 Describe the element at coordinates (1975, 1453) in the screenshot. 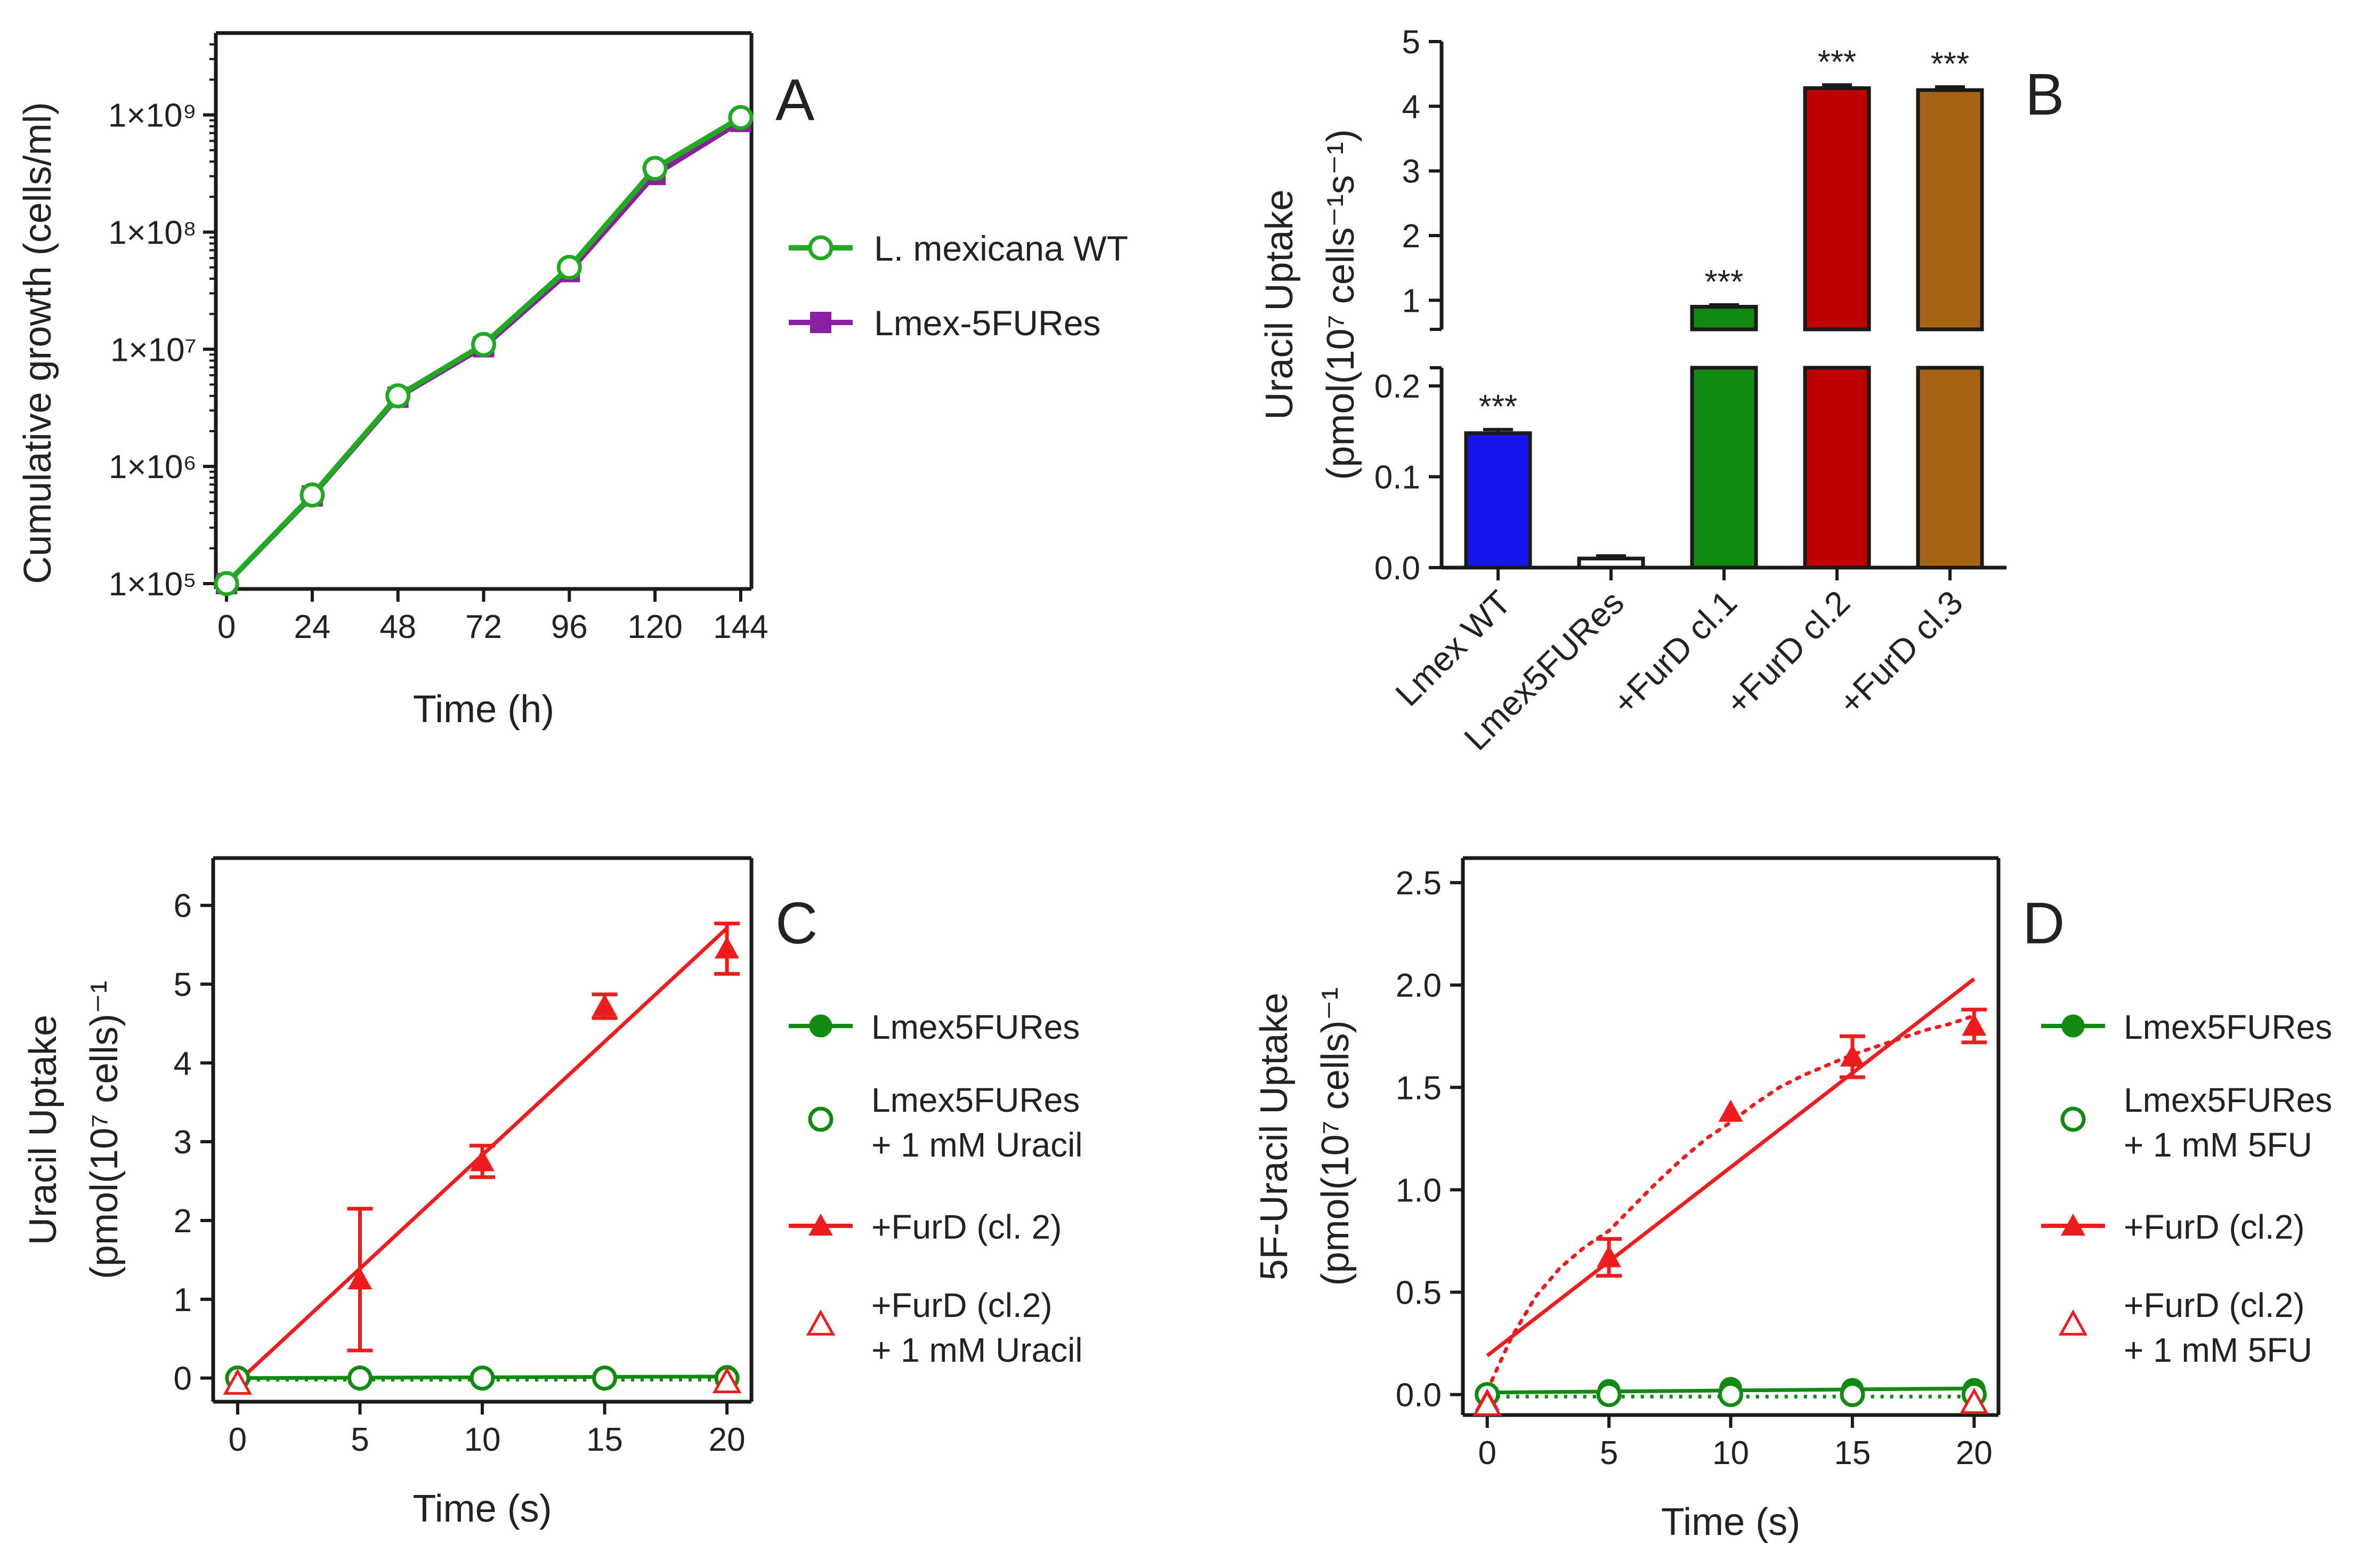

I see `panel-d-x-tick-label: 20` at that location.